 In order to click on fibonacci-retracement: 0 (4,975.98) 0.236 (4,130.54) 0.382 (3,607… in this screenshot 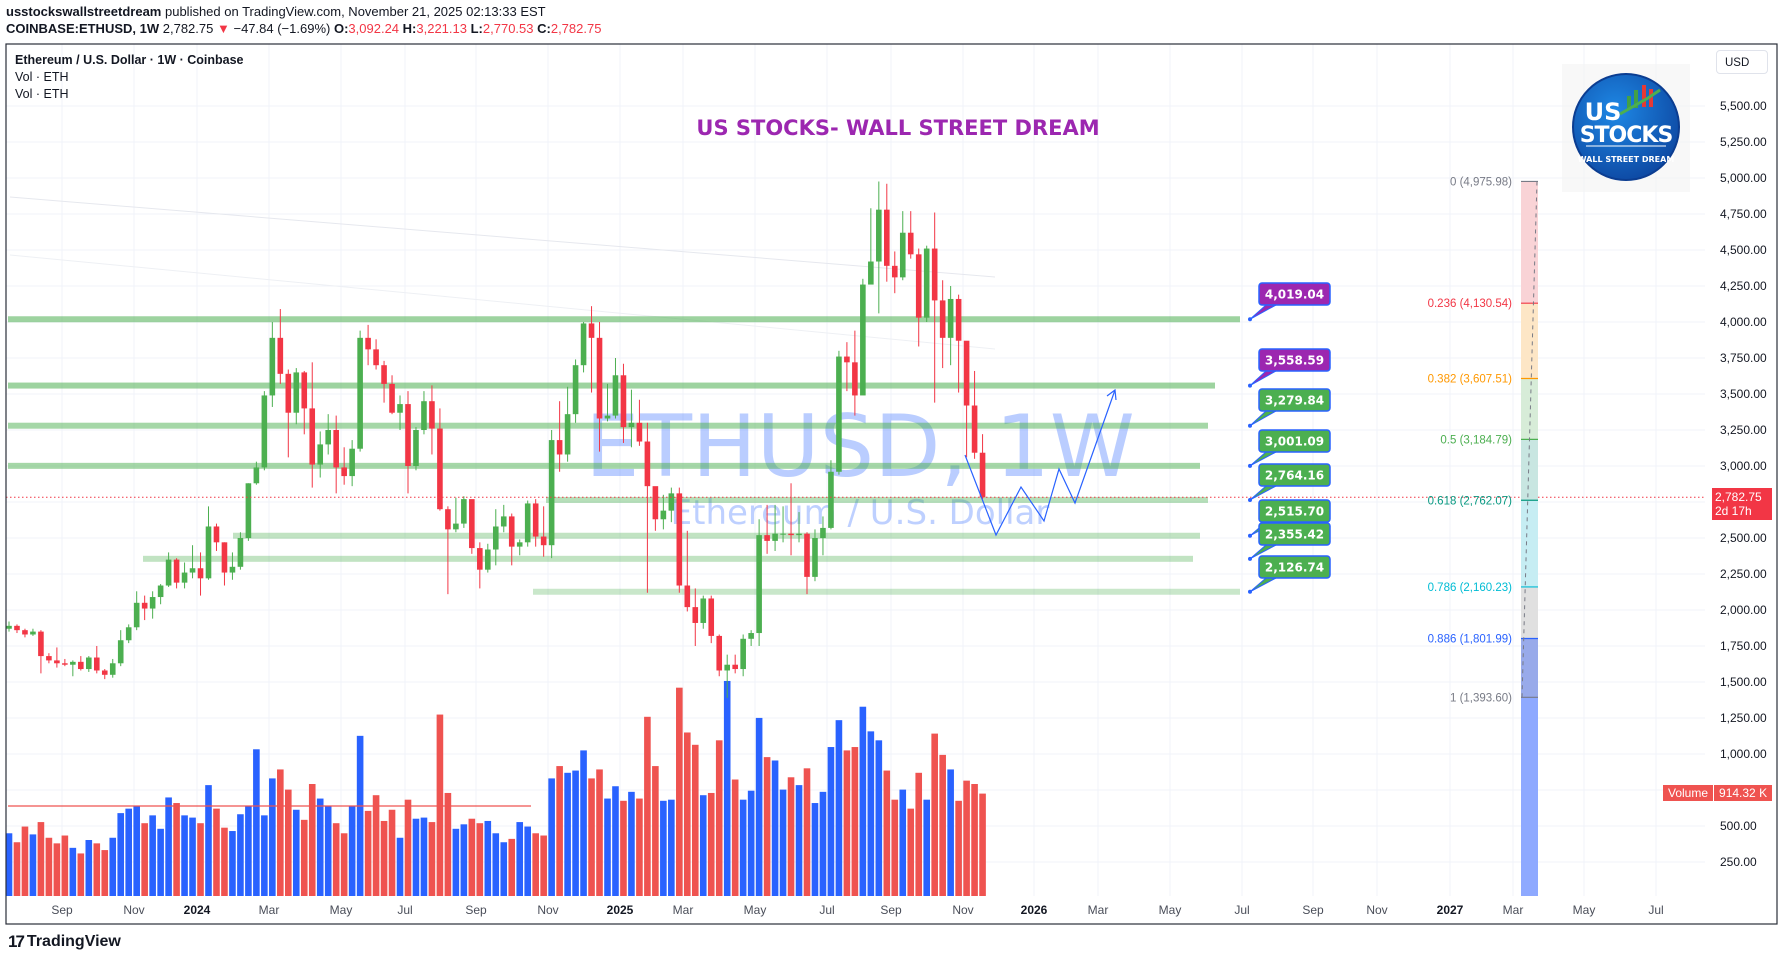, I will do `click(1483, 536)`.